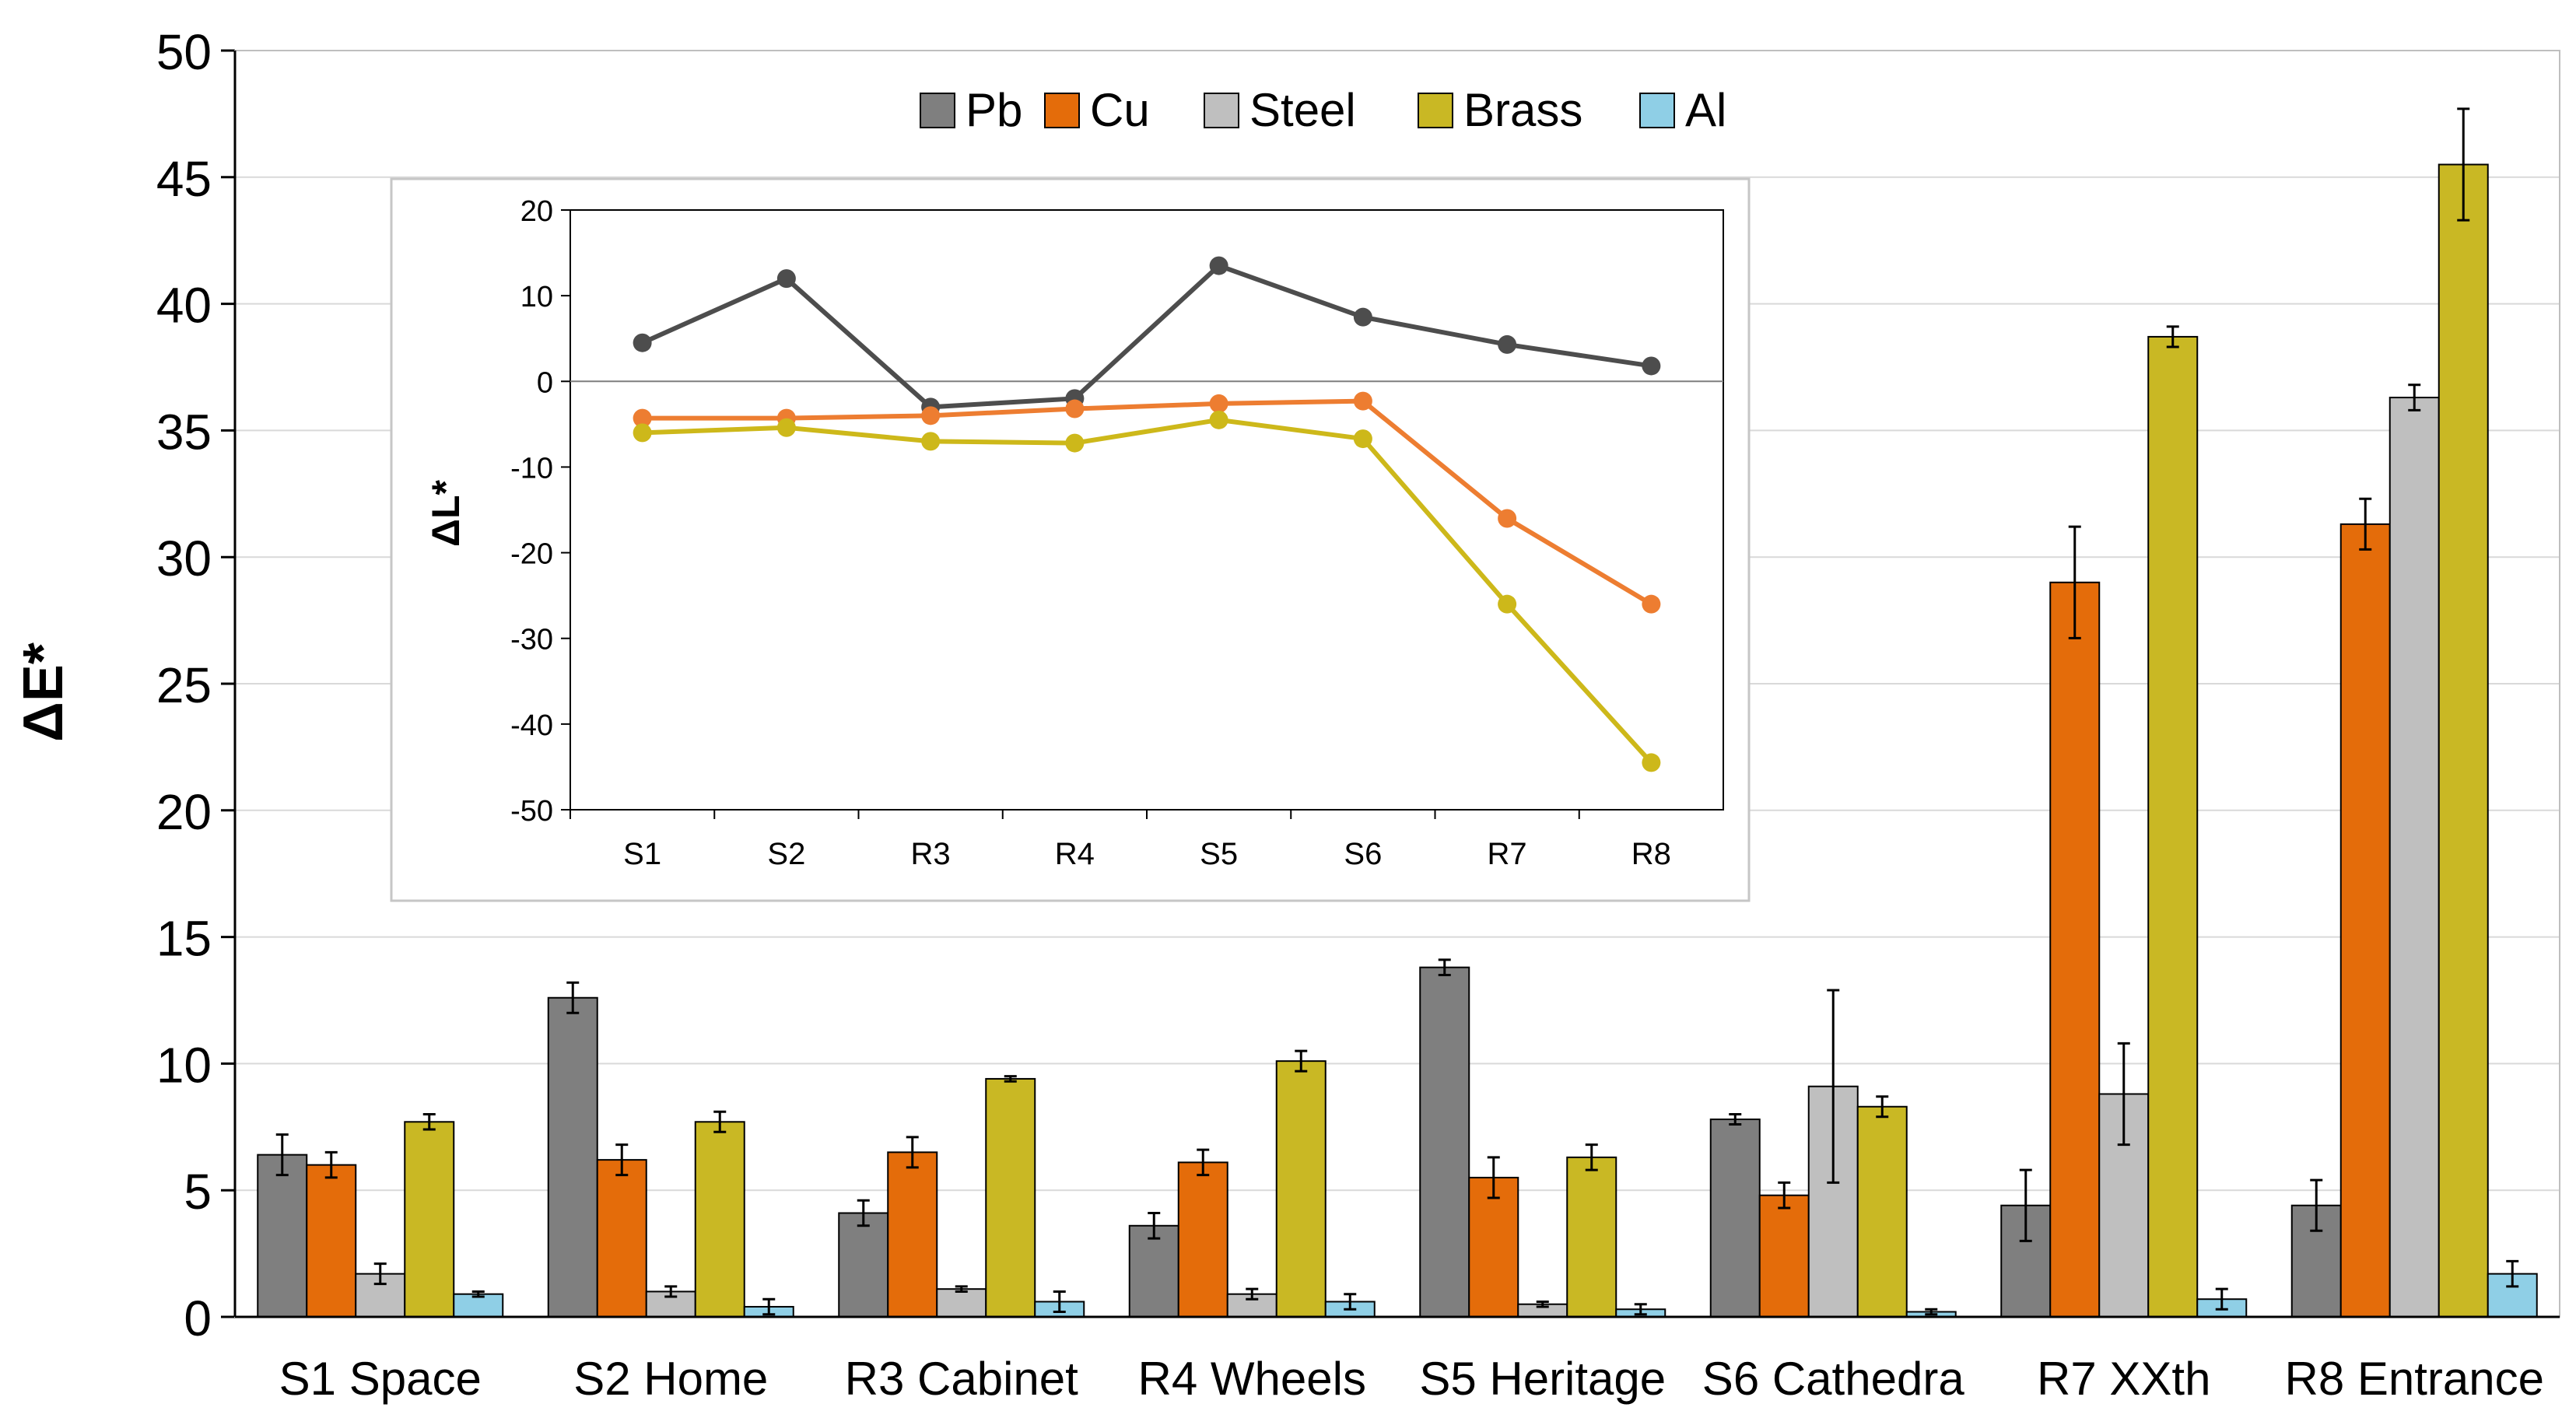 The image size is (2576, 1425). Describe the element at coordinates (642, 342) in the screenshot. I see `inset-point-pb-s1` at that location.